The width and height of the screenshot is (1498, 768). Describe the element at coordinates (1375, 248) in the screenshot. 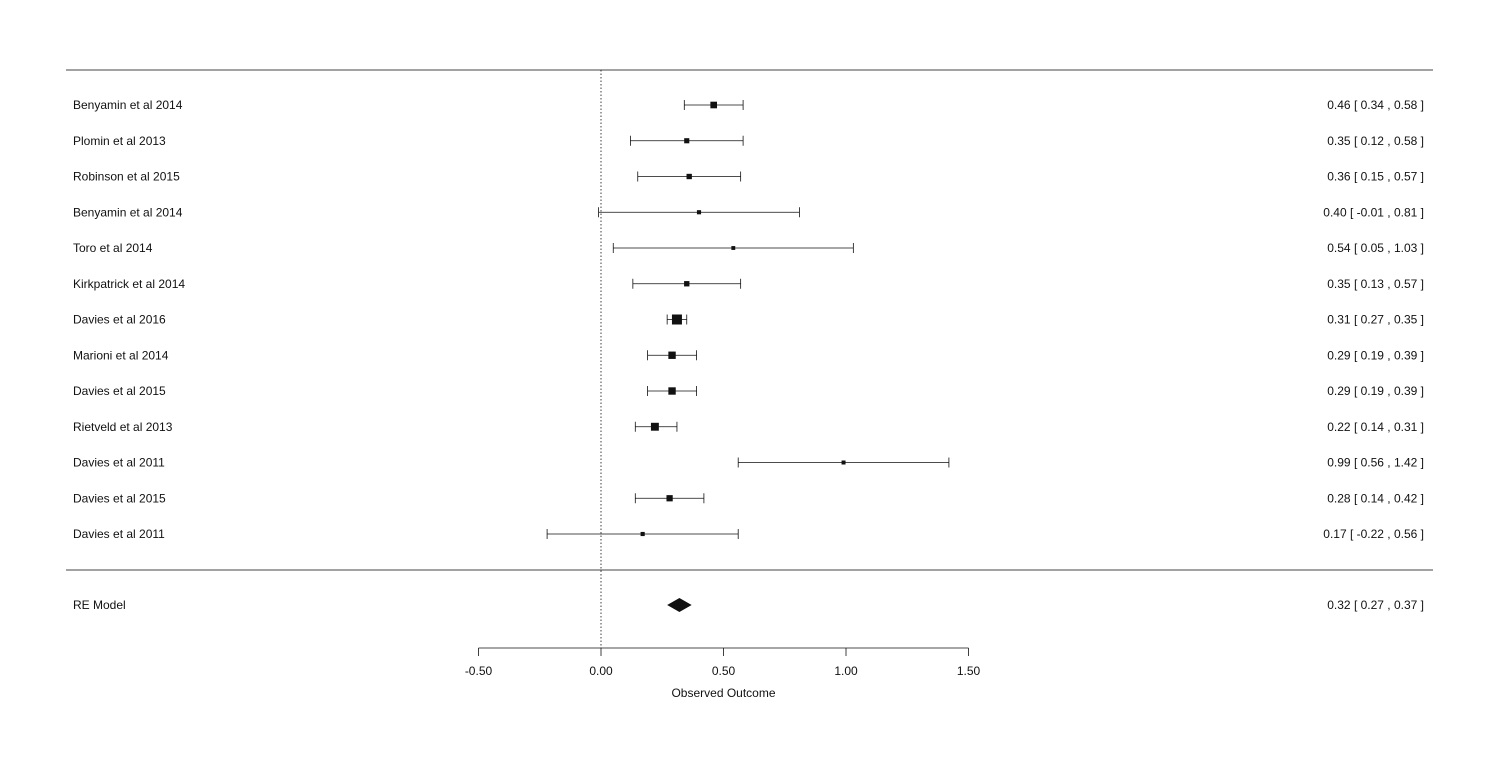

I see `estimate-ci-text: 0.54 [ 0.05 , 1.03 ]` at that location.